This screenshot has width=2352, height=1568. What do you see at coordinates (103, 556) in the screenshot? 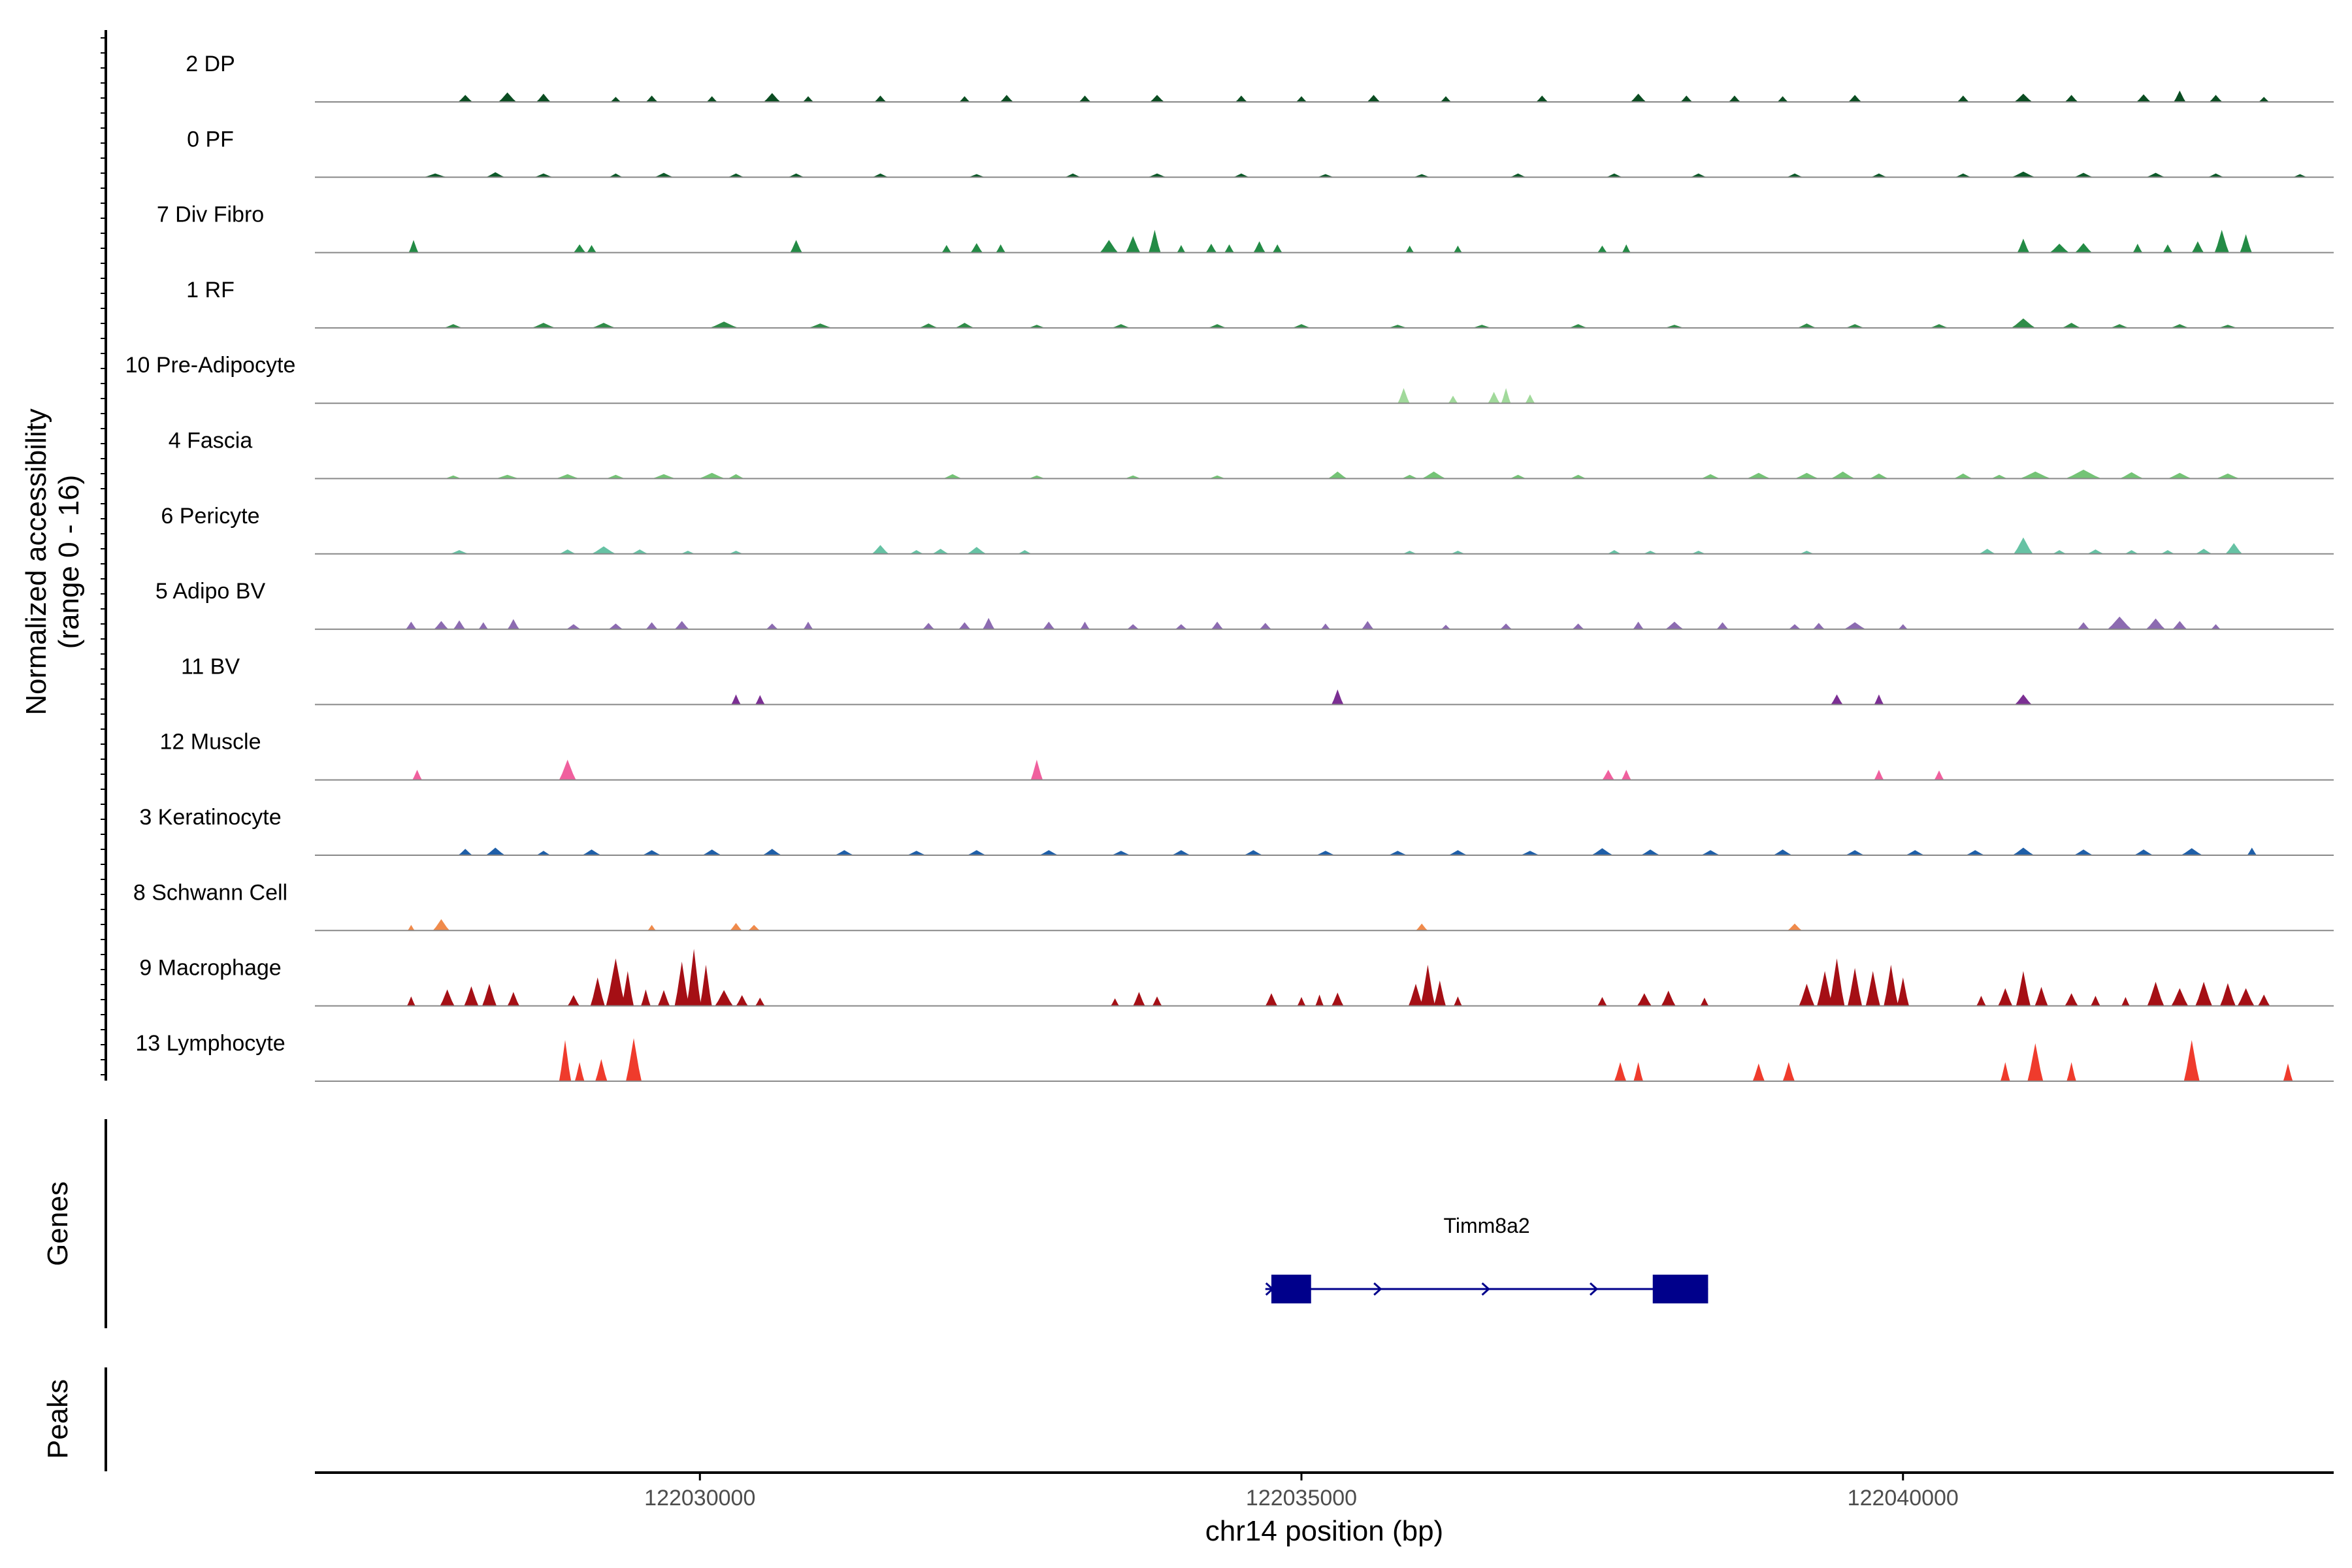
I see `coverage-axis-ticks` at bounding box center [103, 556].